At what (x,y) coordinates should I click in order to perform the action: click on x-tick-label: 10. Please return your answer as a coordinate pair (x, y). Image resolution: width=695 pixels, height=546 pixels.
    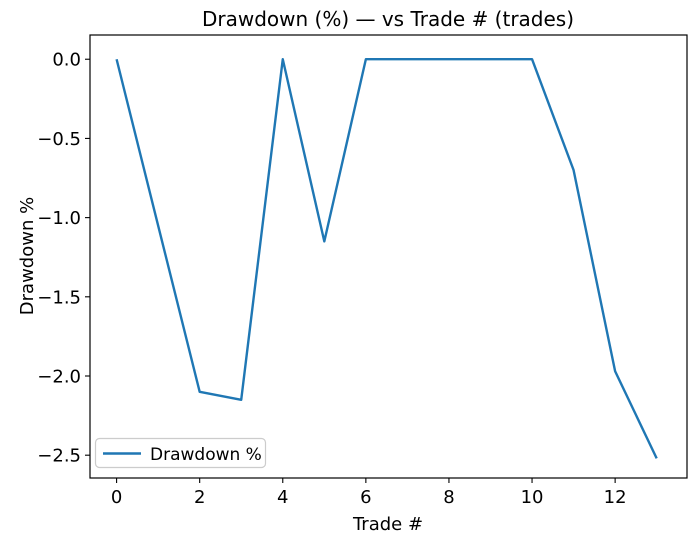
    Looking at the image, I should click on (532, 497).